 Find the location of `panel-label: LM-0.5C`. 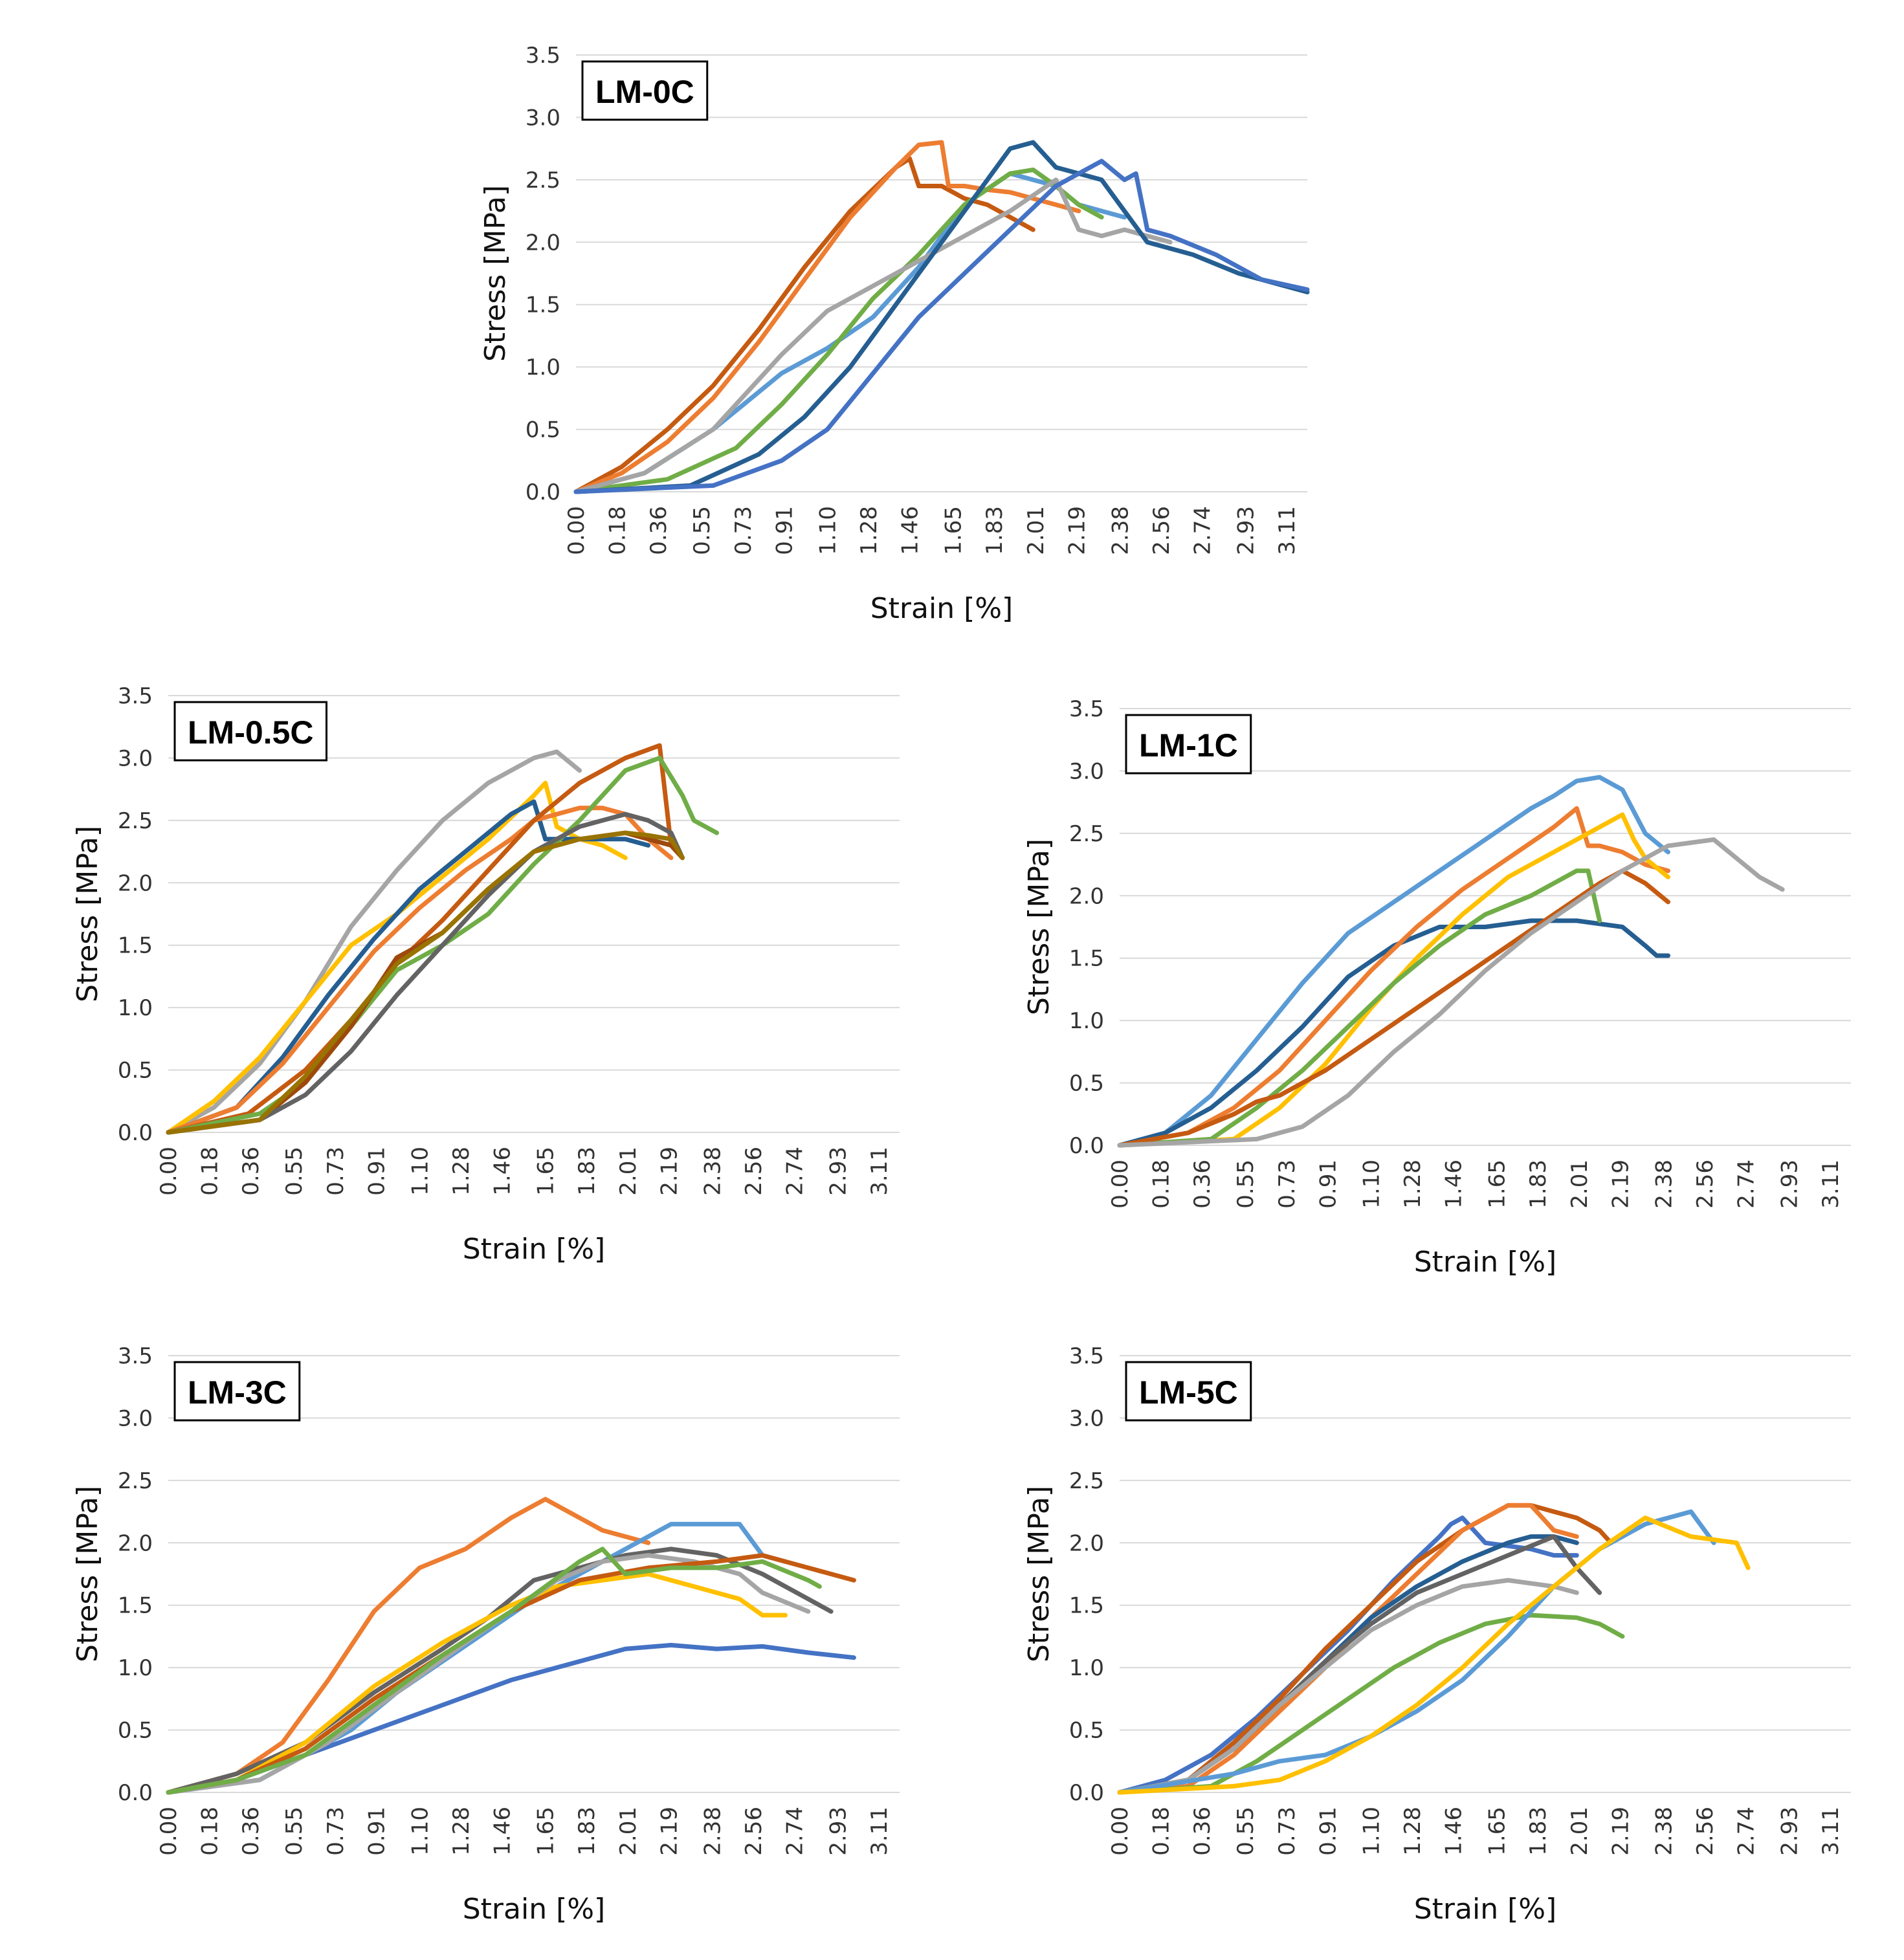

panel-label: LM-0.5C is located at coordinates (250, 732).